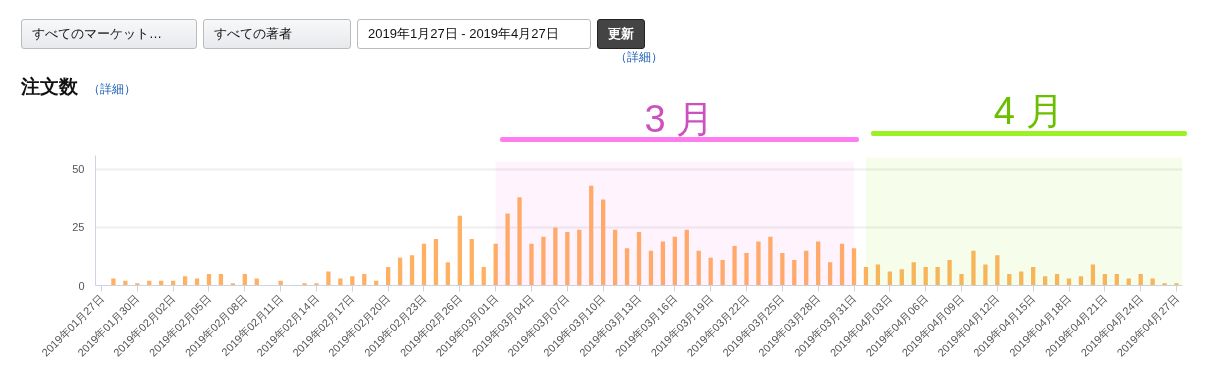 The width and height of the screenshot is (1228, 372). I want to click on text: 2019年1月27日 - 2019年4月27日, so click(474, 34).